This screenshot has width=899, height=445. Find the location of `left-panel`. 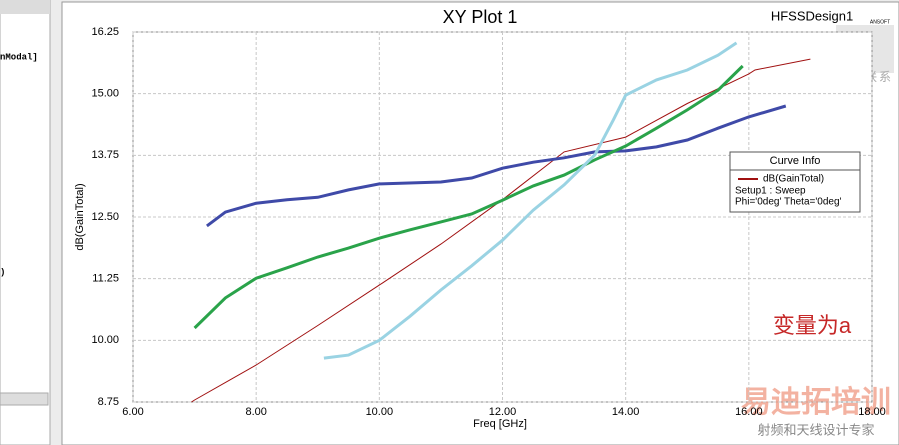

left-panel is located at coordinates (25, 222).